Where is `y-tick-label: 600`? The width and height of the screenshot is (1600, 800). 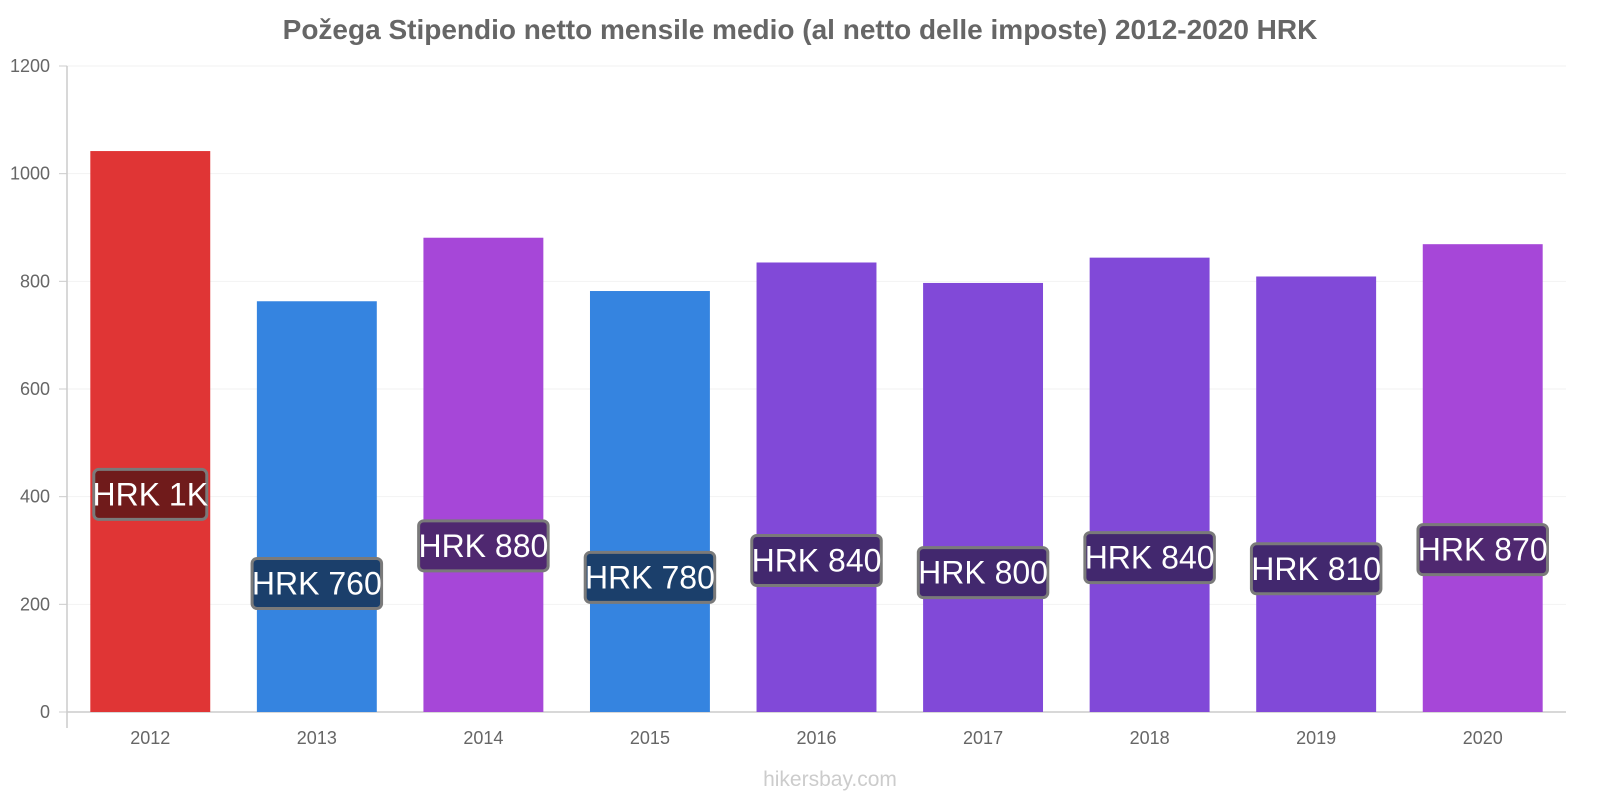
y-tick-label: 600 is located at coordinates (35, 389).